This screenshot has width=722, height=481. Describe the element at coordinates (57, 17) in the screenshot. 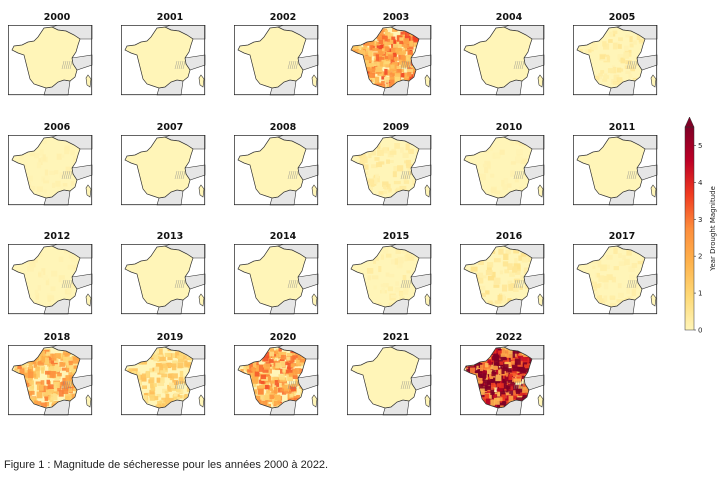

I see `panel-year-label: 2000` at that location.